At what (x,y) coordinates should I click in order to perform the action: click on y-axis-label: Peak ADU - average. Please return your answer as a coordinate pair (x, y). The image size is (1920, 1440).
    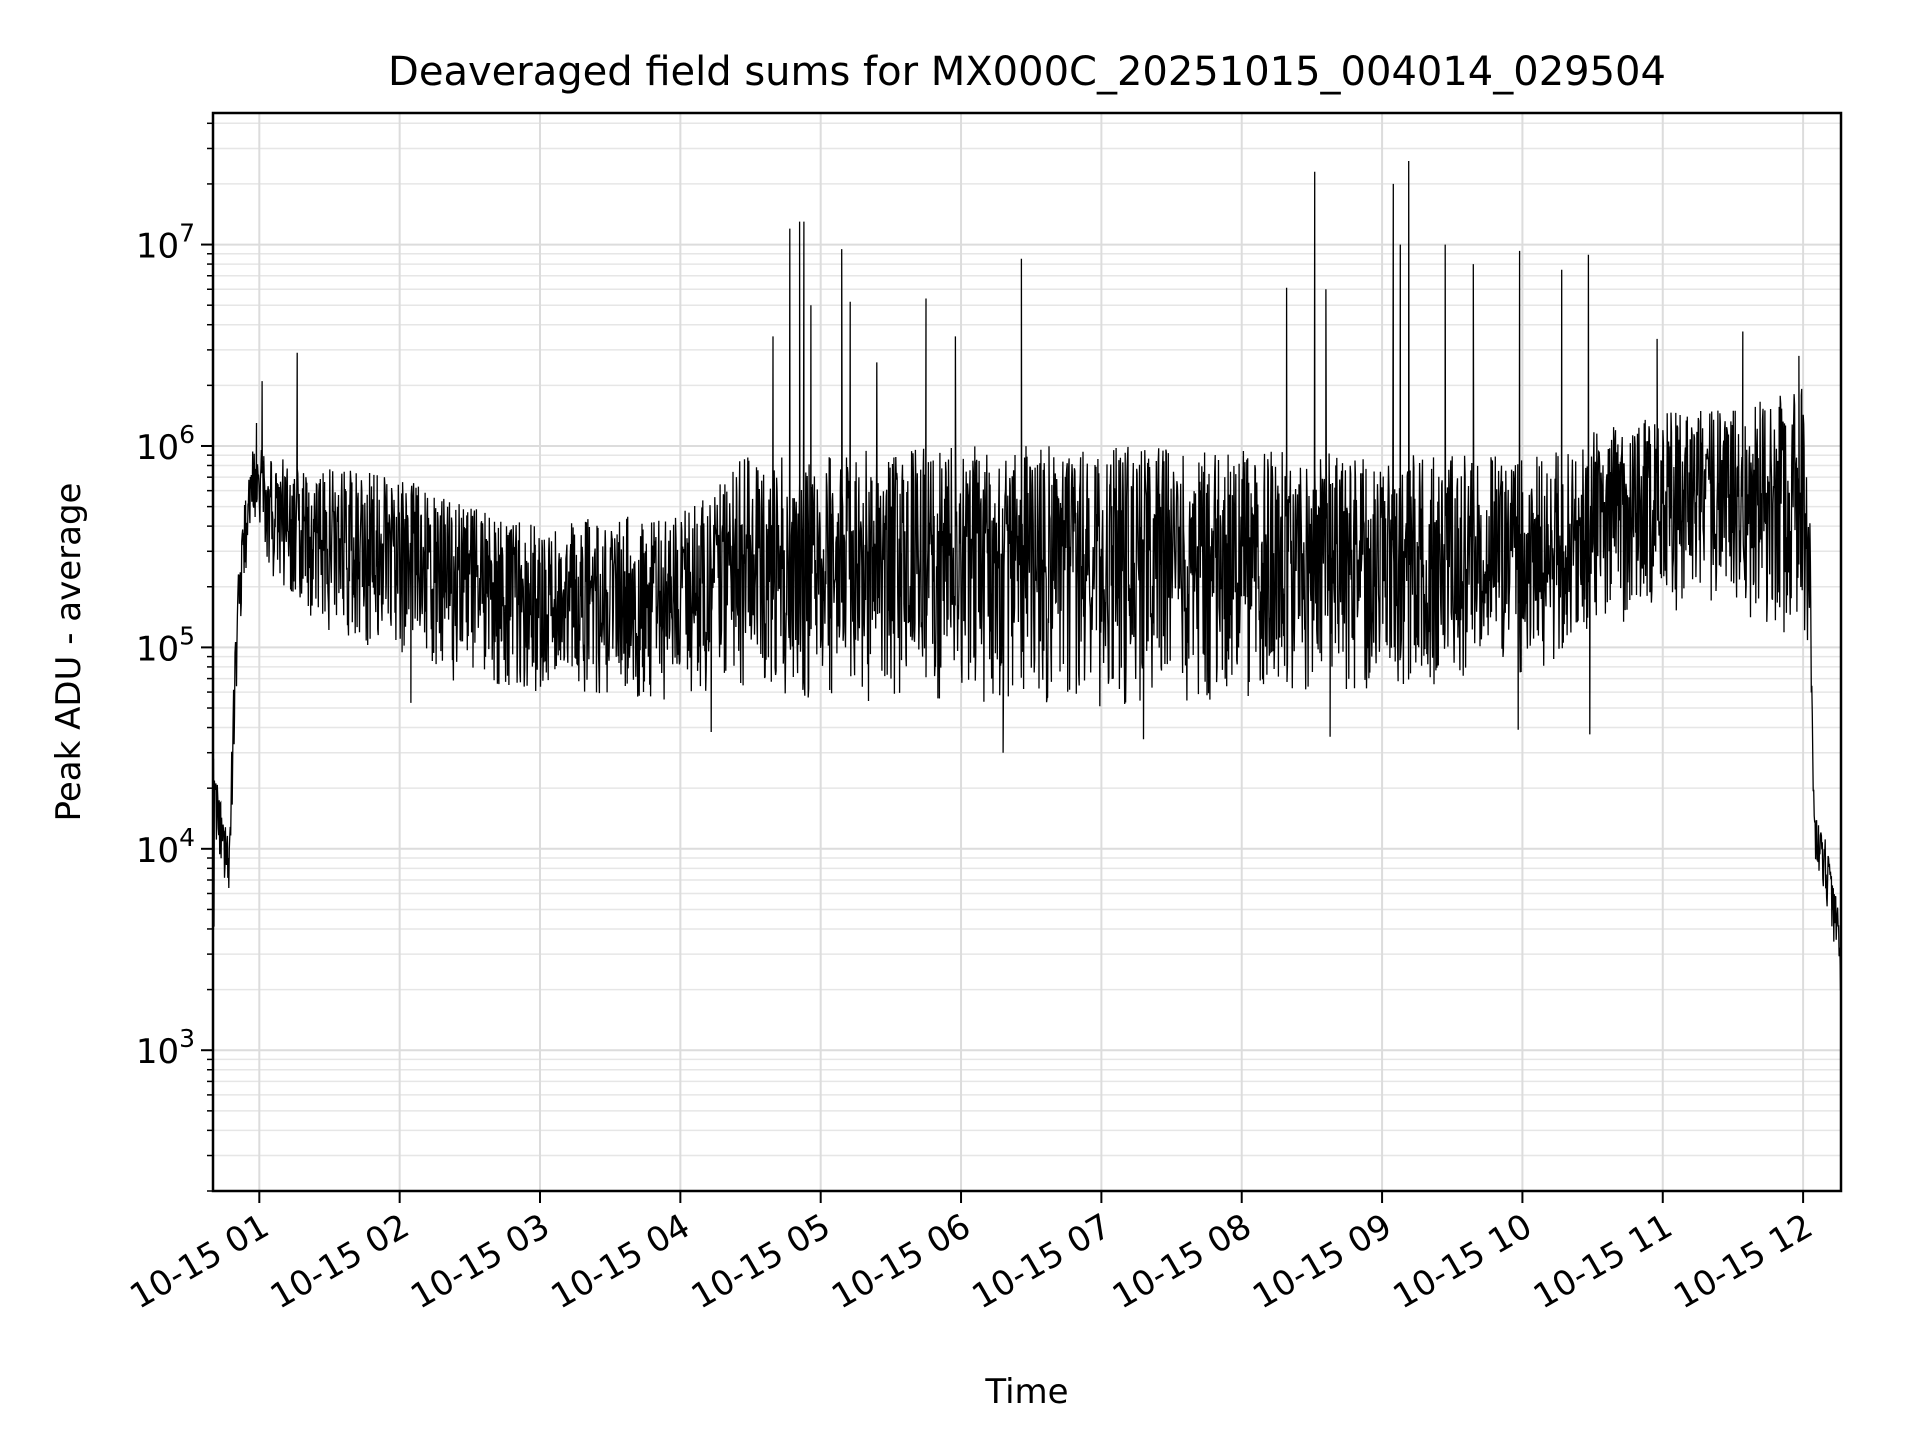
    Looking at the image, I should click on (69, 652).